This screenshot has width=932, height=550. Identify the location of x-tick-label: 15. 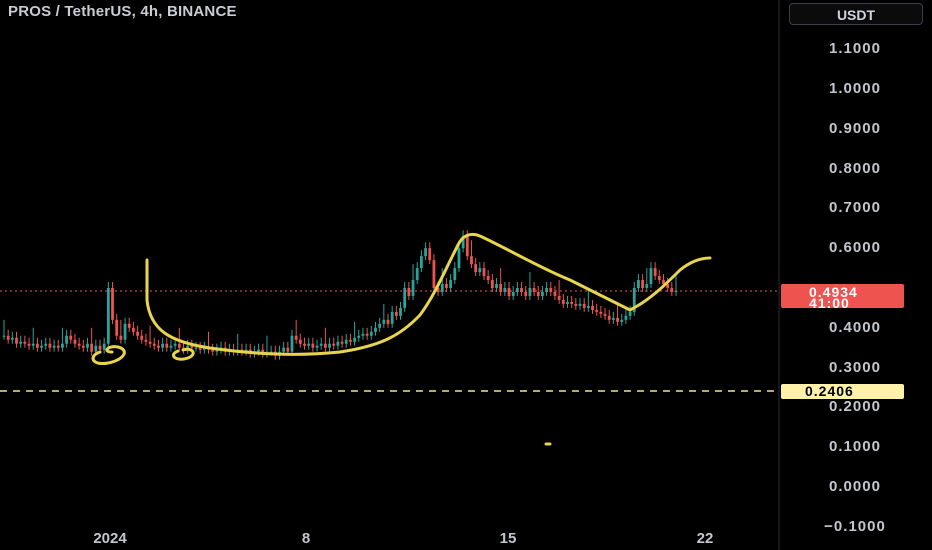
(508, 538).